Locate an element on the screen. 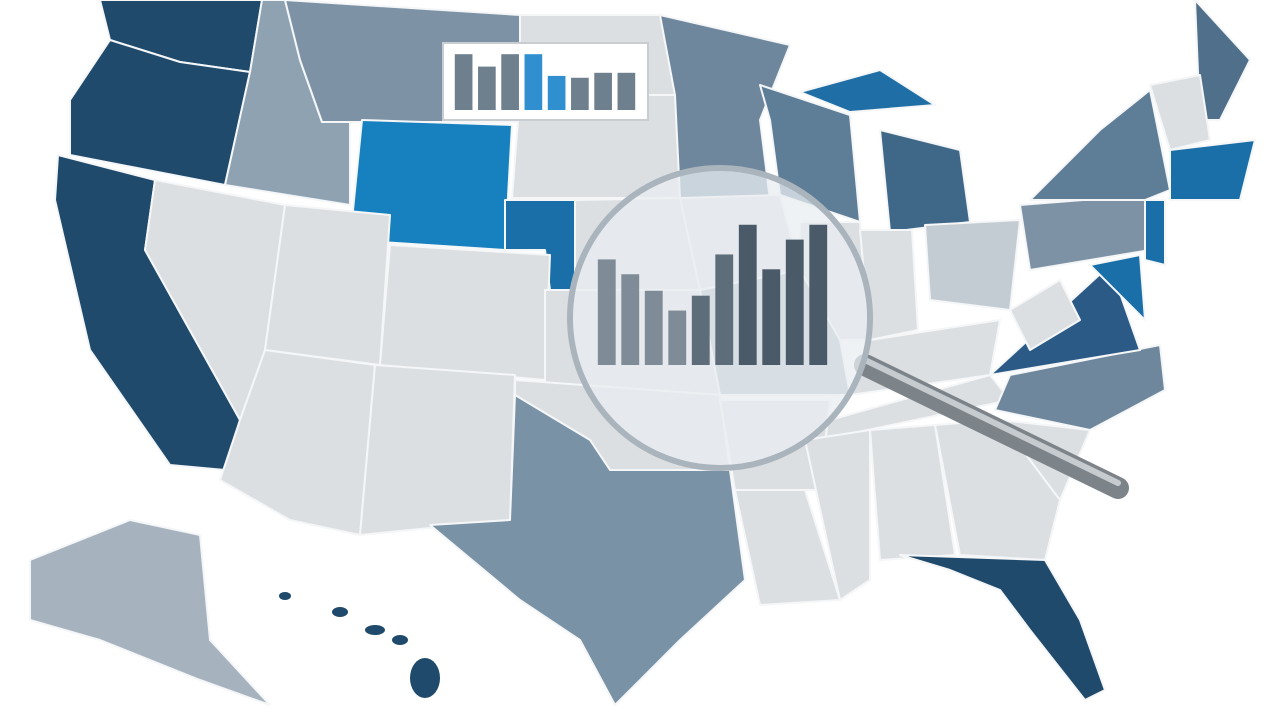 The height and width of the screenshot is (720, 1280). magnifier-rim is located at coordinates (720, 318).